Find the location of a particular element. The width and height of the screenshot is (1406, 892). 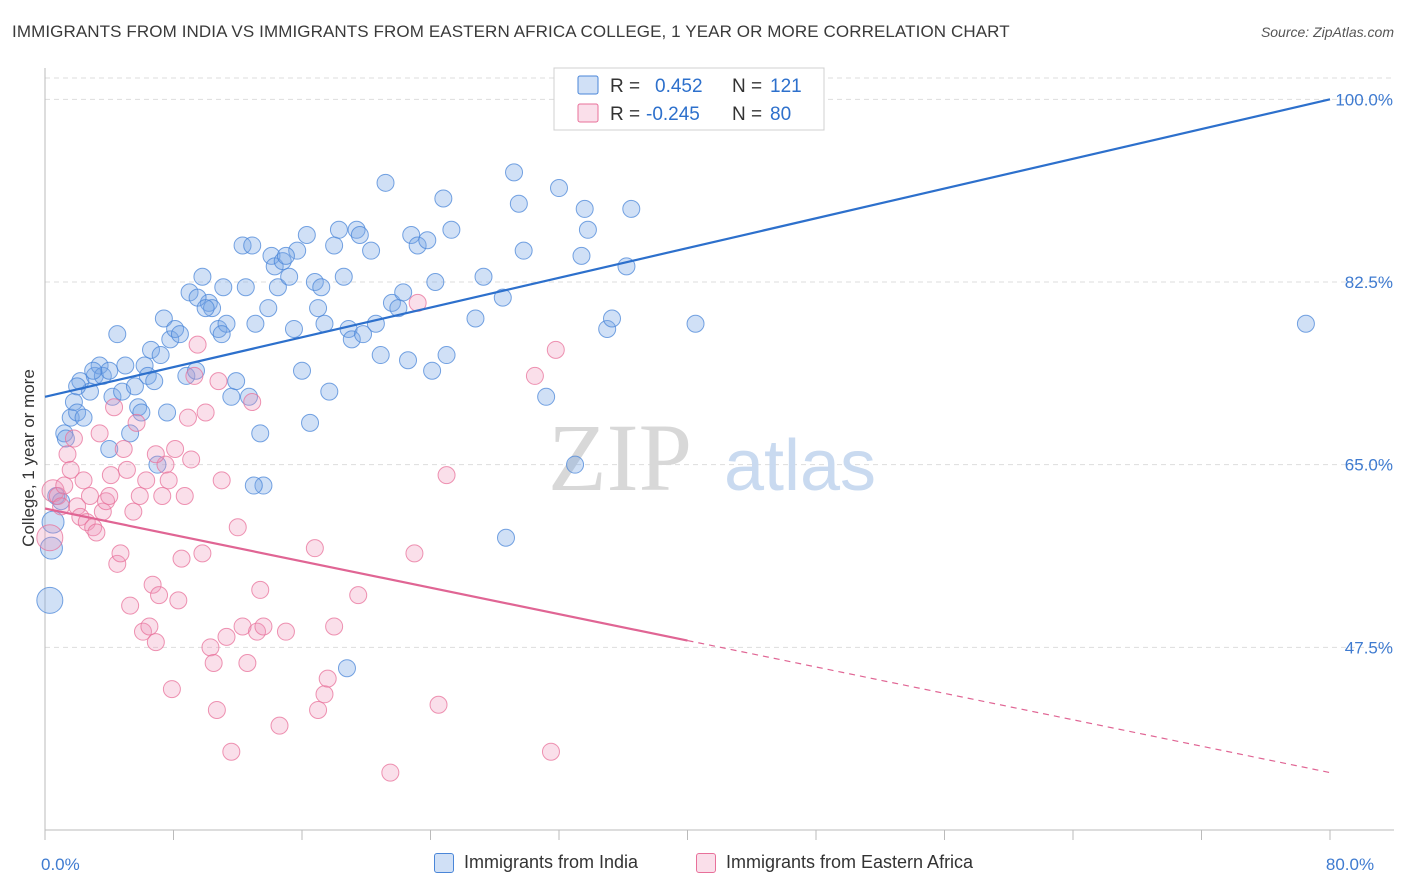

legend-n-label-eastern-africa: N = is located at coordinates (747, 114).